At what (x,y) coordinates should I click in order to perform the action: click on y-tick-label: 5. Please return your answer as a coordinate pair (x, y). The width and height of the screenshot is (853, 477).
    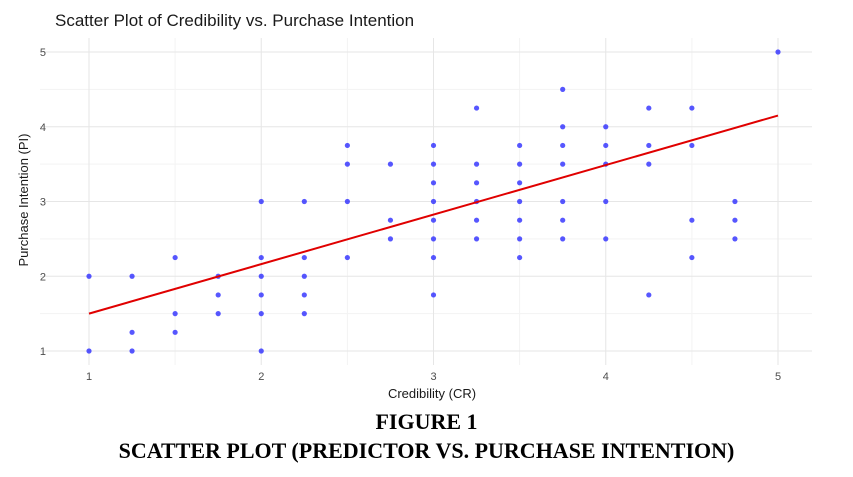
    Looking at the image, I should click on (43, 53).